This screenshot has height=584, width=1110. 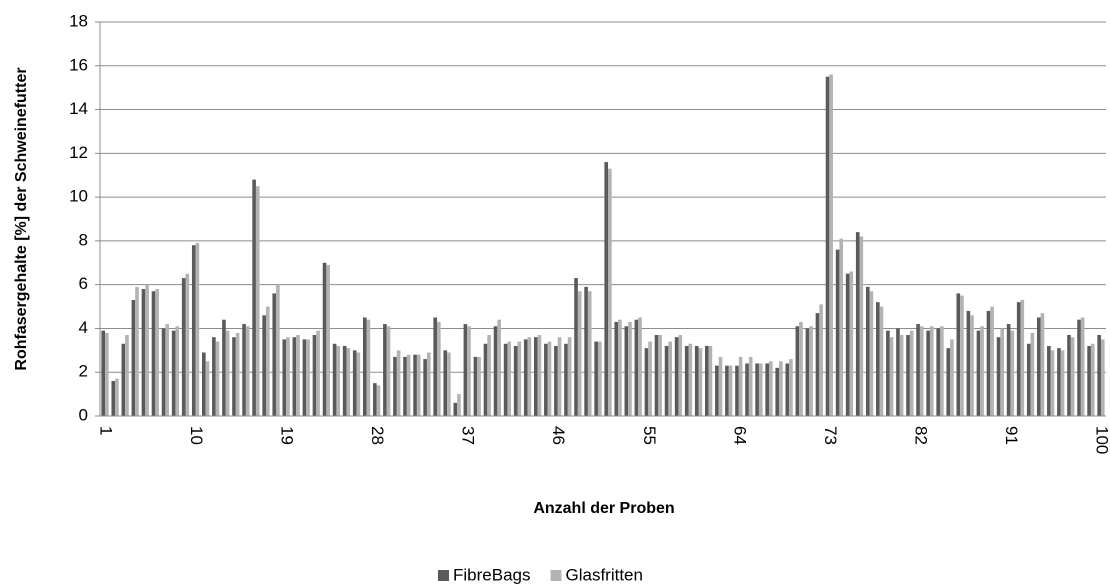 What do you see at coordinates (1011, 435) in the screenshot?
I see `x-tick-label: 91` at bounding box center [1011, 435].